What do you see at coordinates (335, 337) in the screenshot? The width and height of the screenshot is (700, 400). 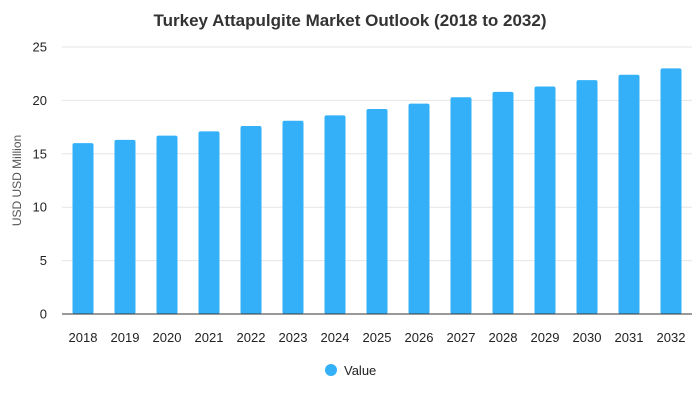 I see `x-tick-label: 2024` at bounding box center [335, 337].